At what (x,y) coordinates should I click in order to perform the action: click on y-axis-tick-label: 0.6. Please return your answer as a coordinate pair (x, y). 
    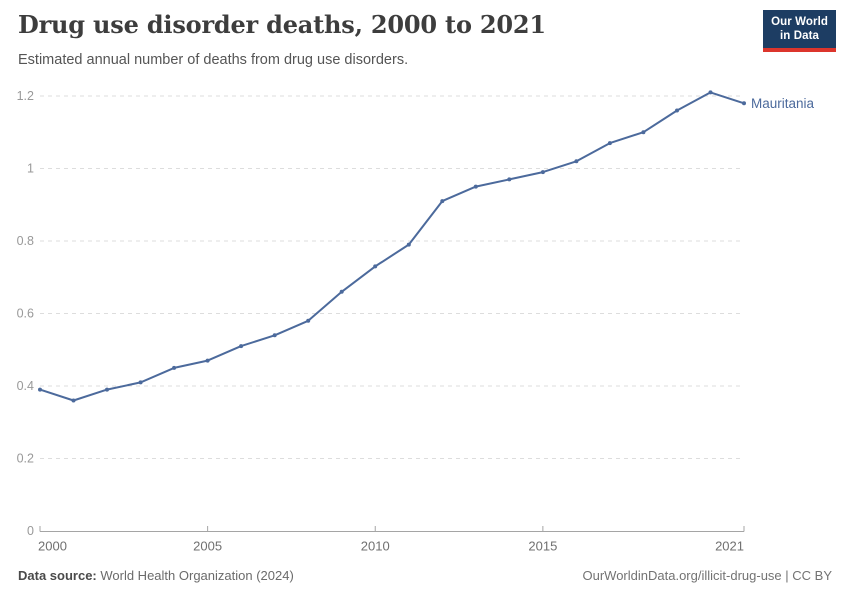
    Looking at the image, I should click on (25, 314).